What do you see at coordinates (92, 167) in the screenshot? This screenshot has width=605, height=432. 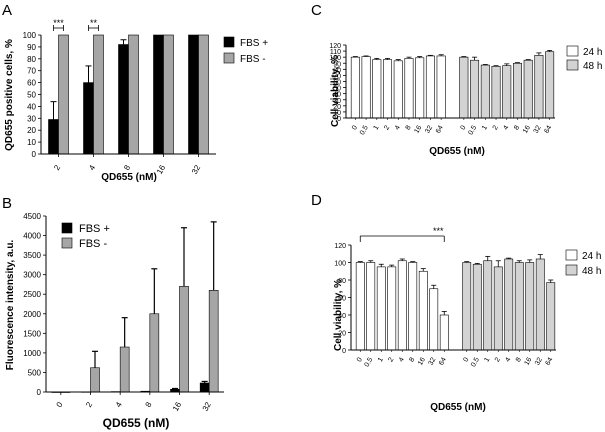 I see `panel-a-xtick-label: 4` at bounding box center [92, 167].